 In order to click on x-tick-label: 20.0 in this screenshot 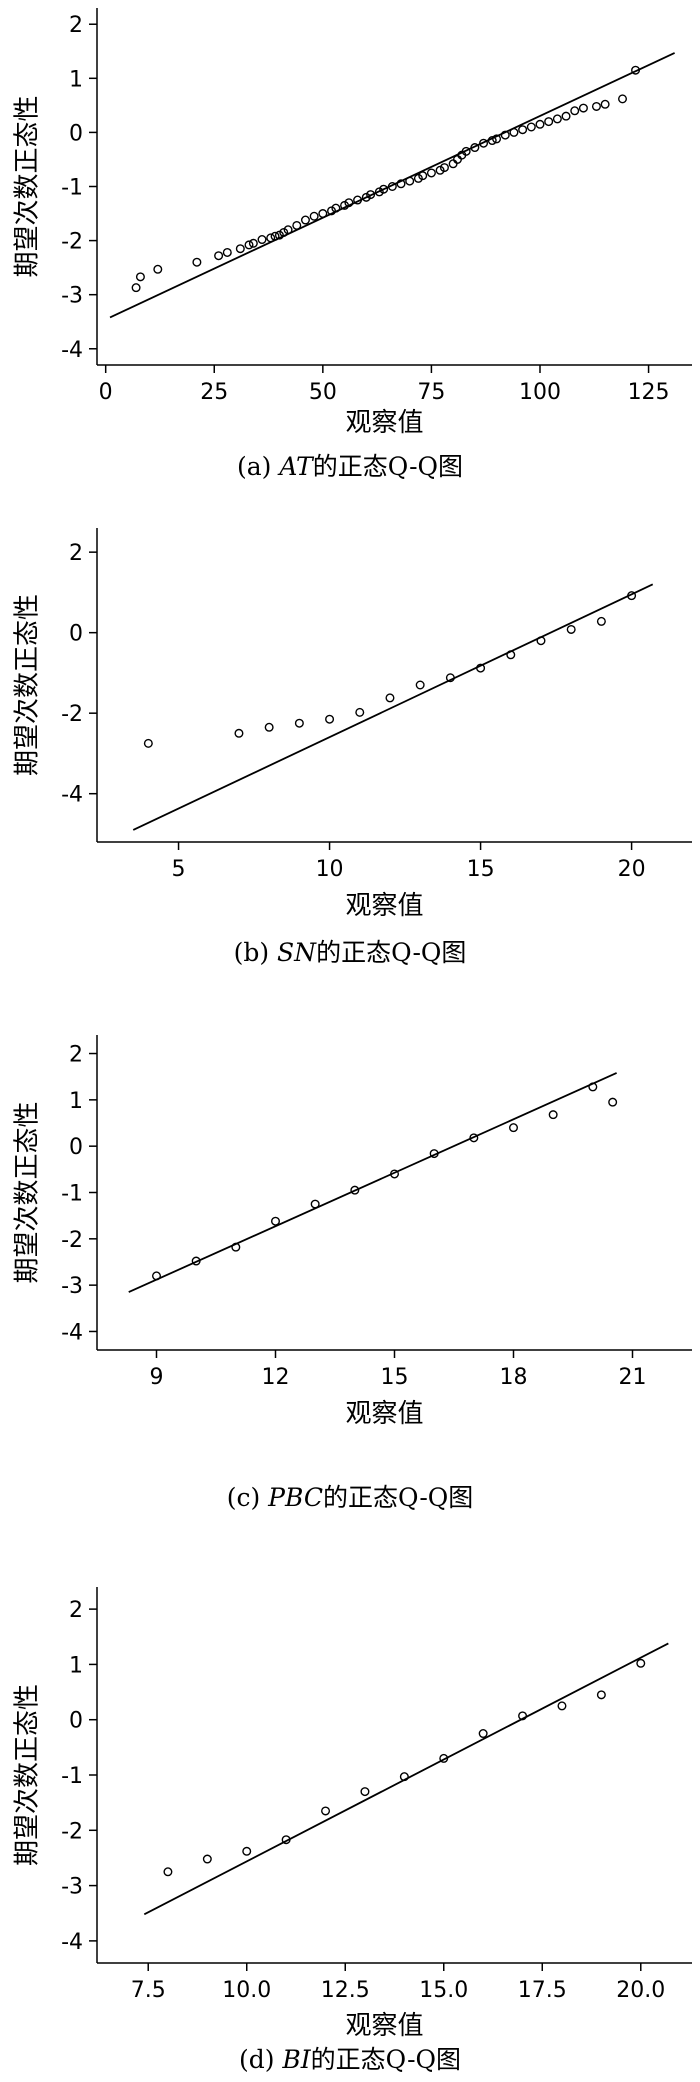, I will do `click(640, 1990)`.